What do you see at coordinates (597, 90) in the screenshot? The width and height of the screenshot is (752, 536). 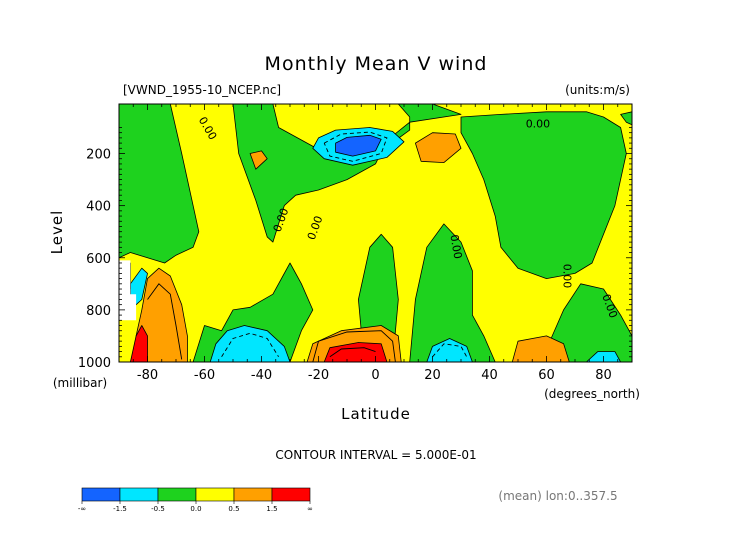 I see `units-label: (units:m/s)` at bounding box center [597, 90].